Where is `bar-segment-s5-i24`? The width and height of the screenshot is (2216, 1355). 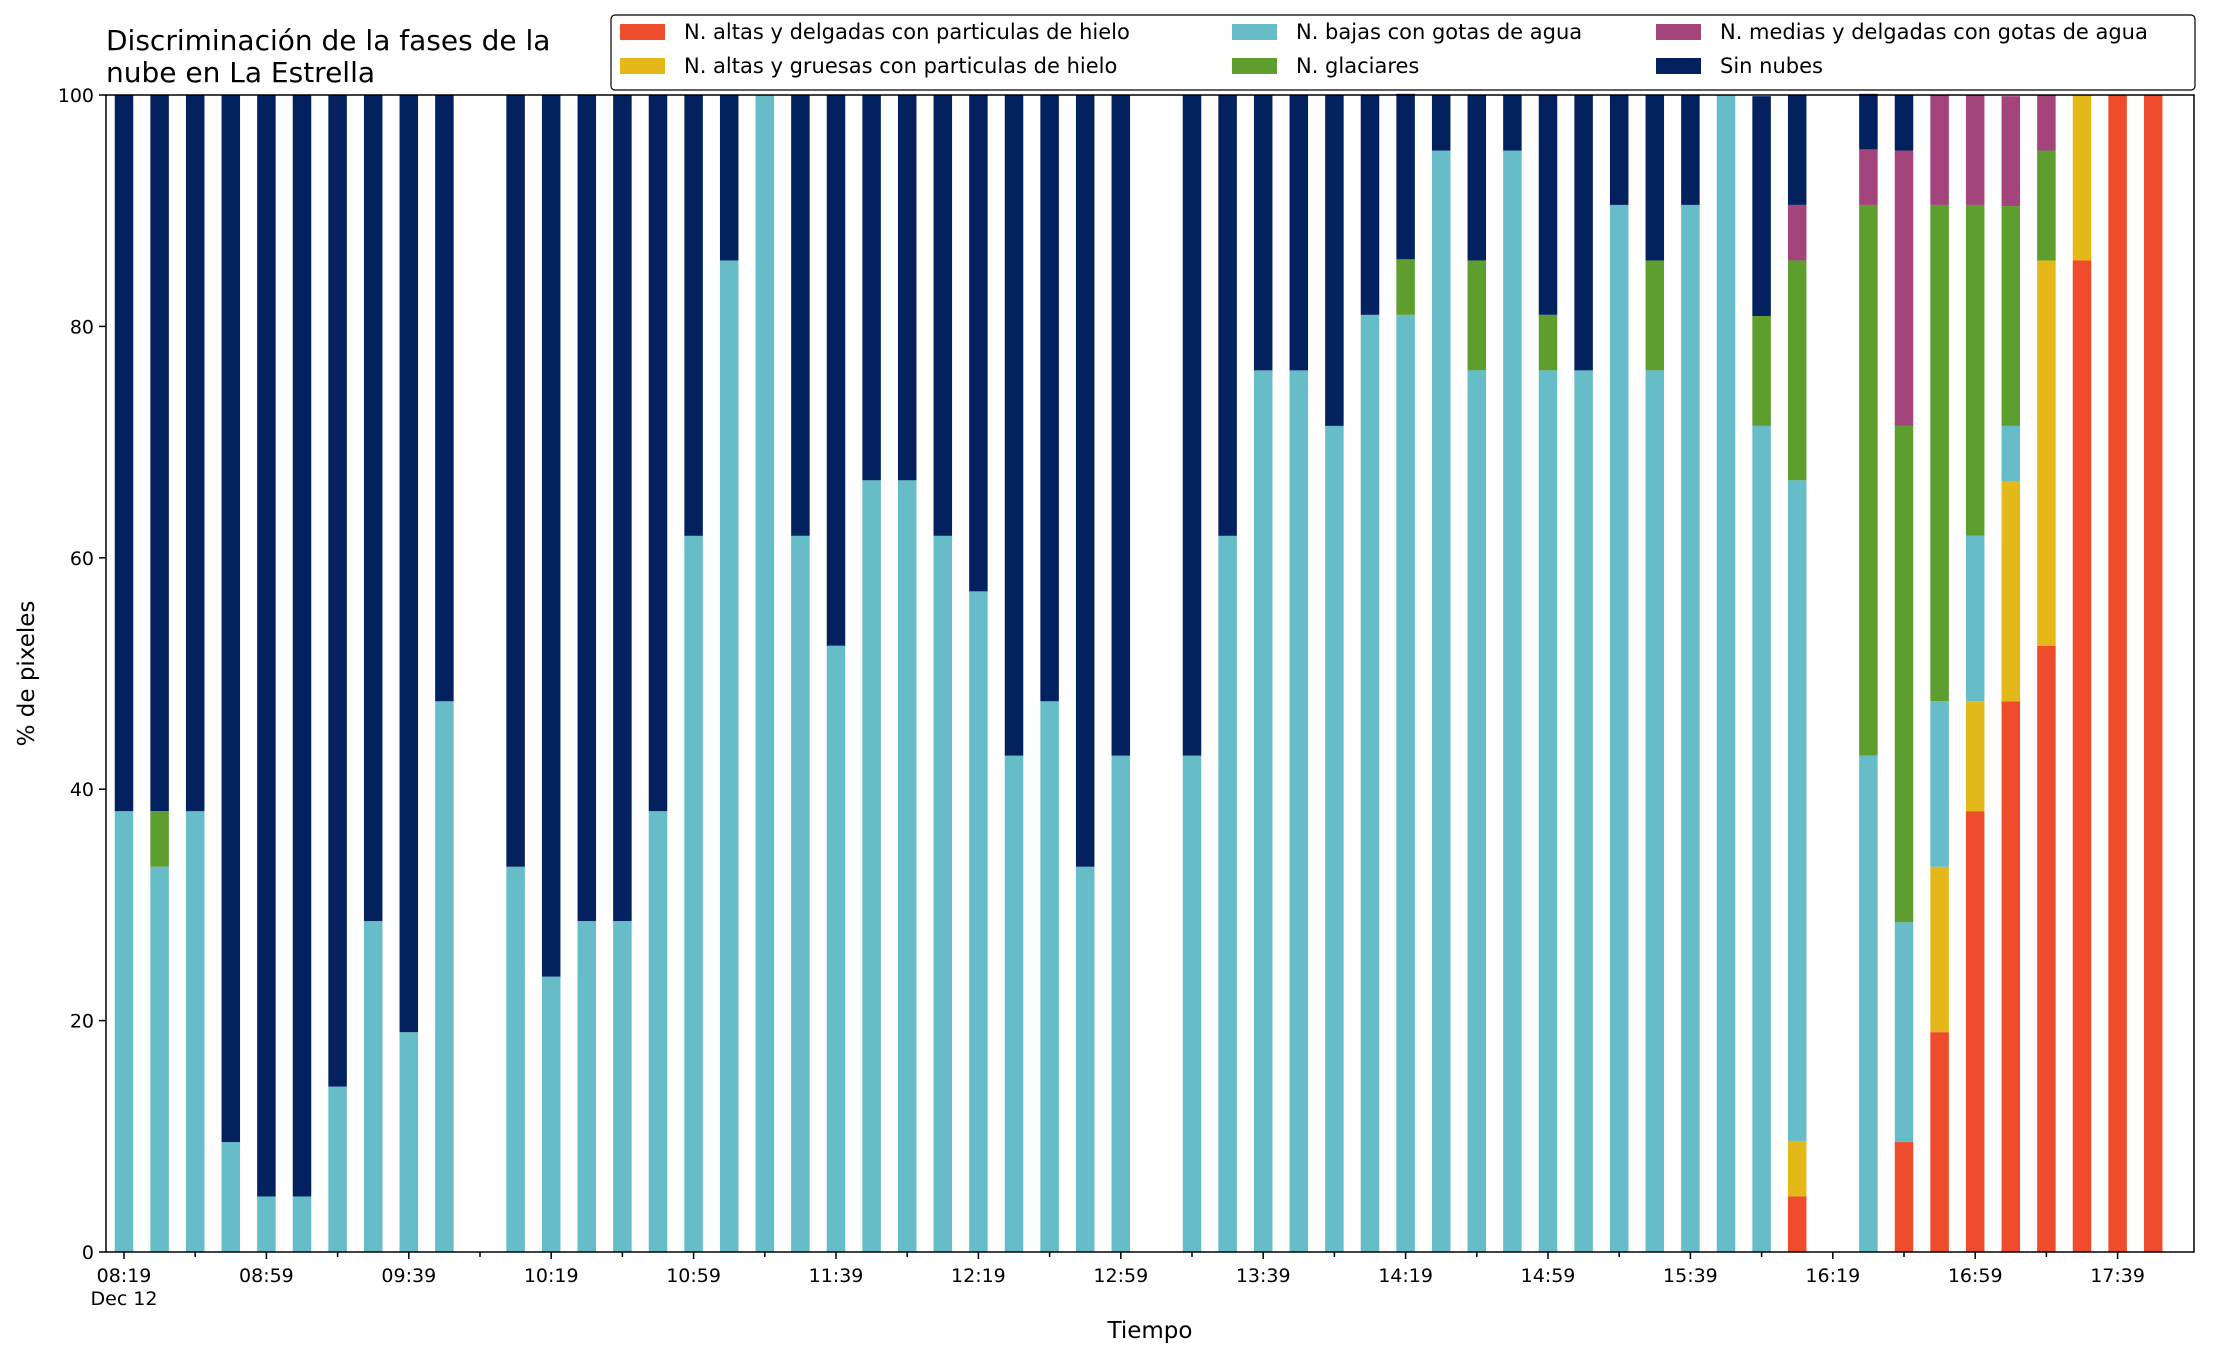
bar-segment-s5-i24 is located at coordinates (978, 343).